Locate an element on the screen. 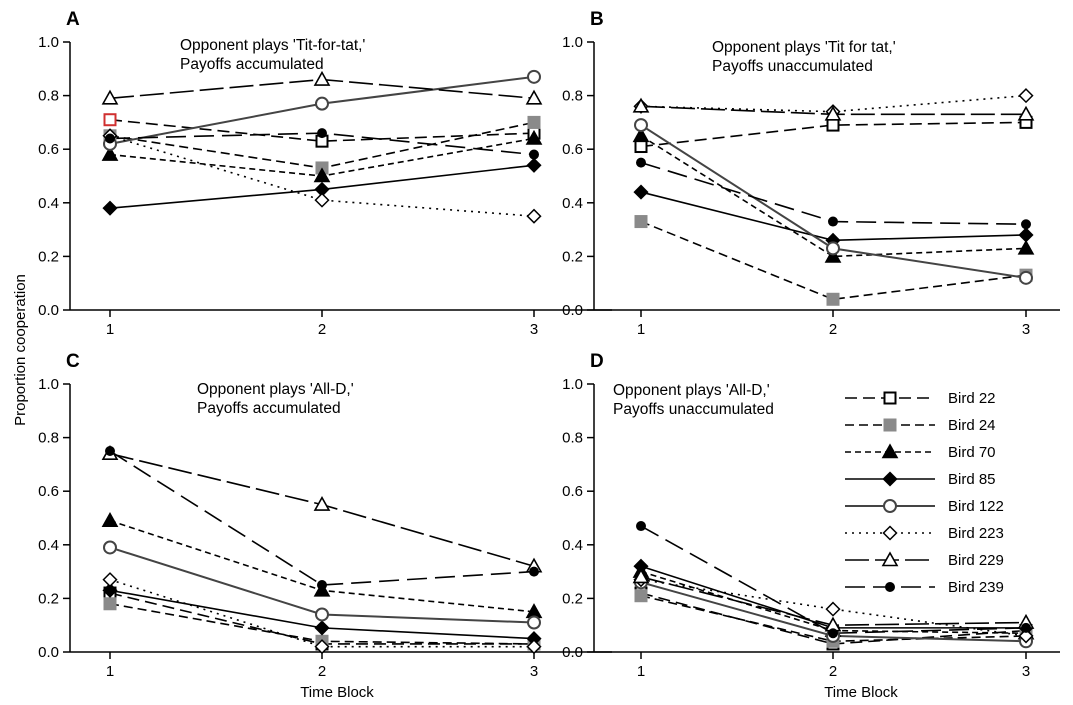  panel-letter: B is located at coordinates (597, 19).